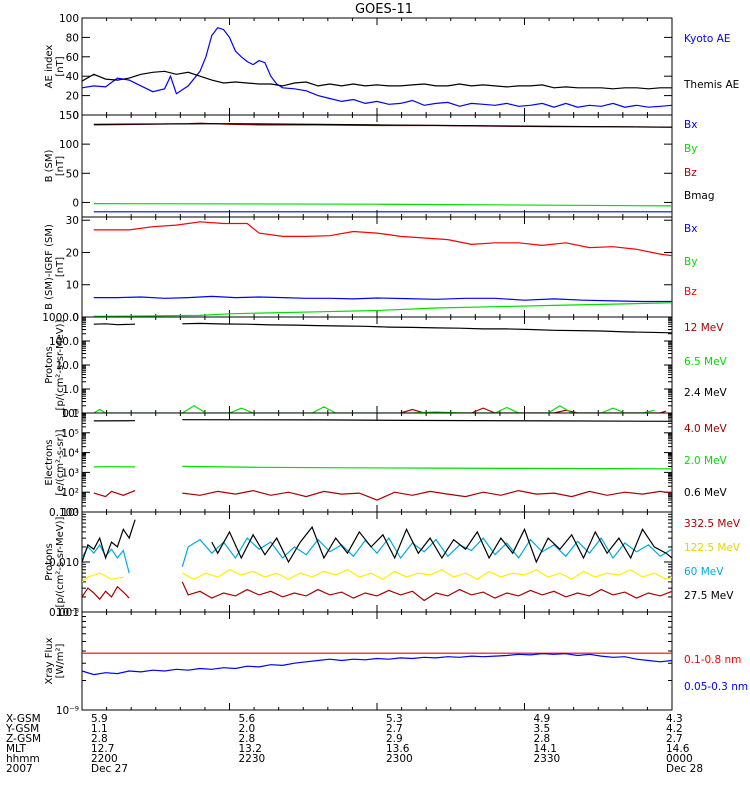 This screenshot has width=750, height=800. I want to click on y-tick-label: 10.0, so click(67, 366).